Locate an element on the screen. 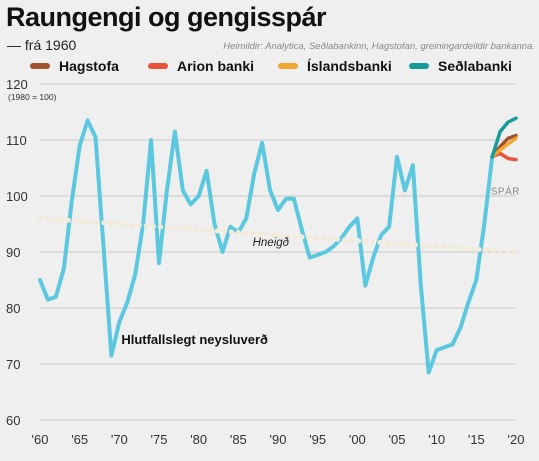  y-tick-label: 60 is located at coordinates (13, 420).